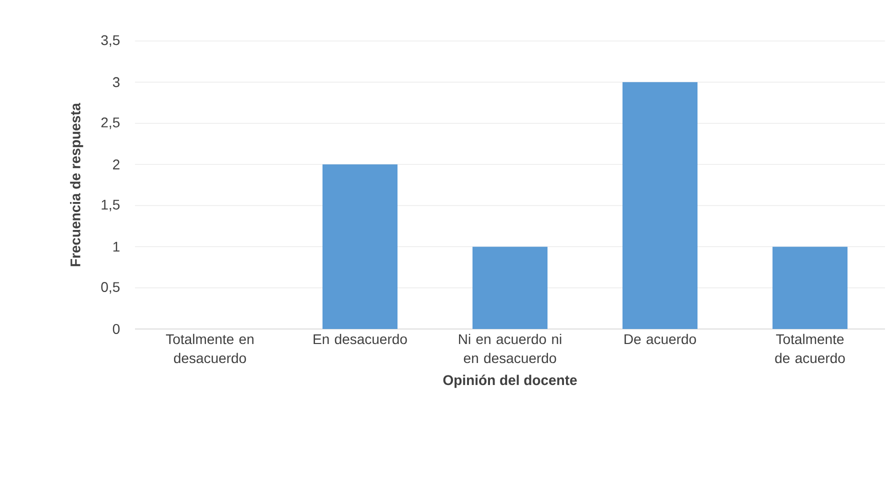  Describe the element at coordinates (77, 184) in the screenshot. I see `y-axis-title: Frecuencia de respuesta` at that location.